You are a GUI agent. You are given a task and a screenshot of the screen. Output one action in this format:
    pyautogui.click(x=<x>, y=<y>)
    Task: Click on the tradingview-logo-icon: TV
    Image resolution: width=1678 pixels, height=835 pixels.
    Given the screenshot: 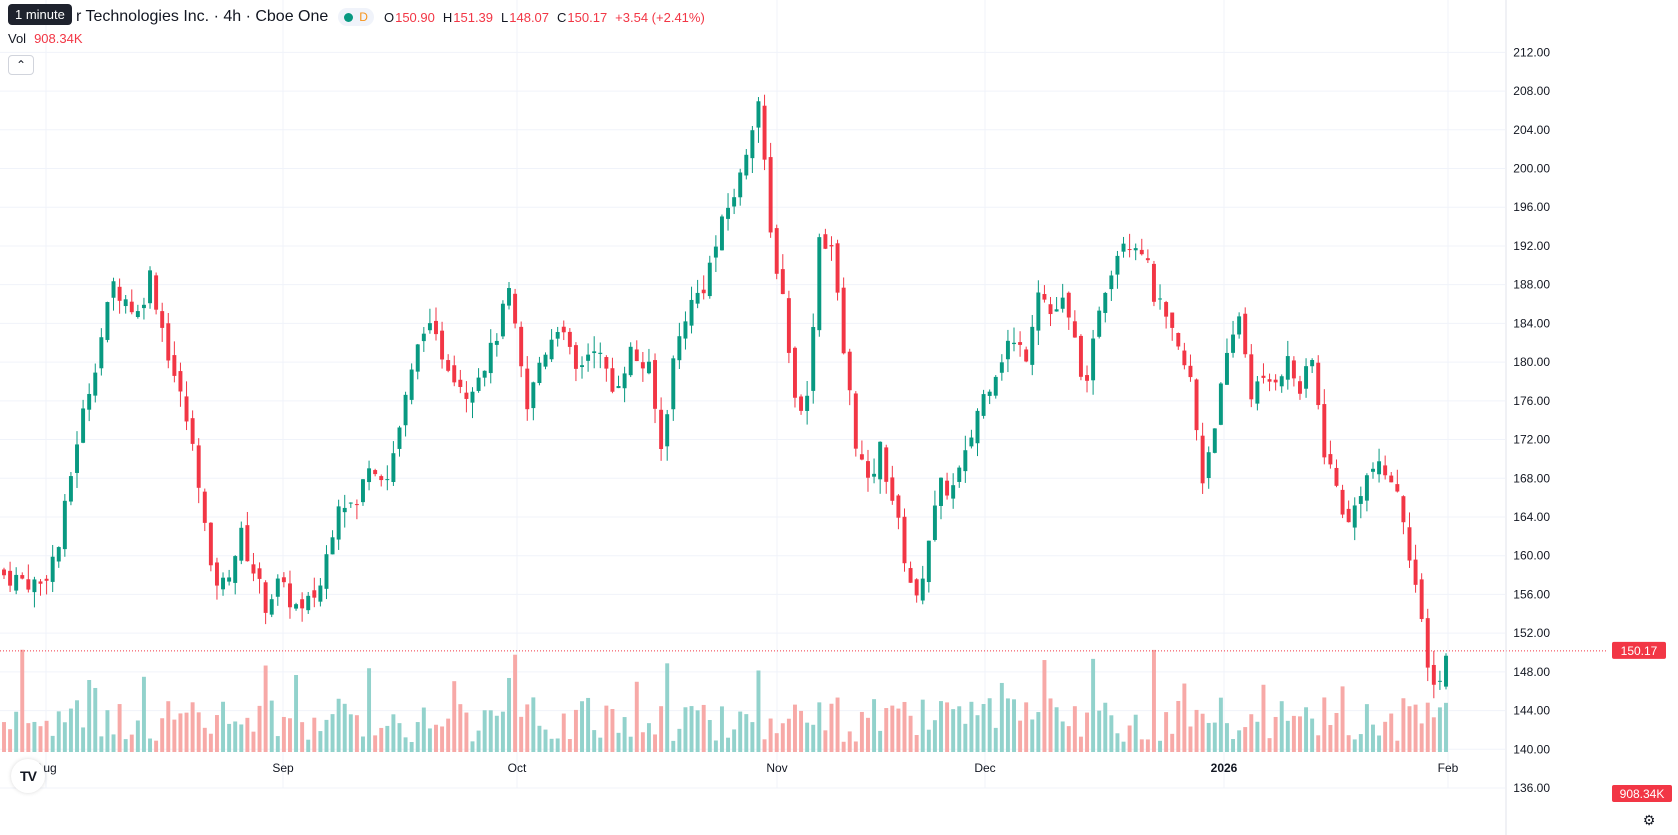 What is the action you would take?
    pyautogui.click(x=28, y=776)
    